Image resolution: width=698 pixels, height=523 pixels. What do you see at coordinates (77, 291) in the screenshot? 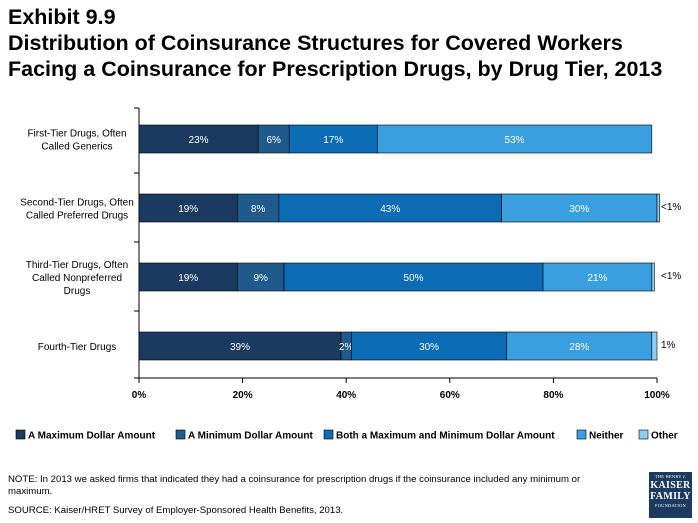
I see `category-label: Drugs` at bounding box center [77, 291].